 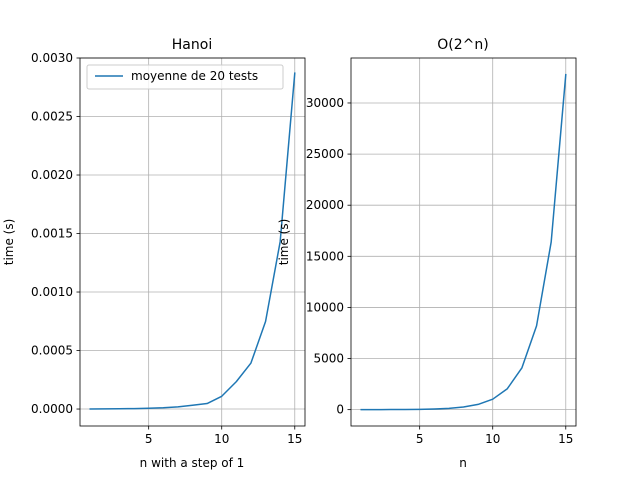 What do you see at coordinates (325, 307) in the screenshot?
I see `o2n-ytick-label: 10000` at bounding box center [325, 307].